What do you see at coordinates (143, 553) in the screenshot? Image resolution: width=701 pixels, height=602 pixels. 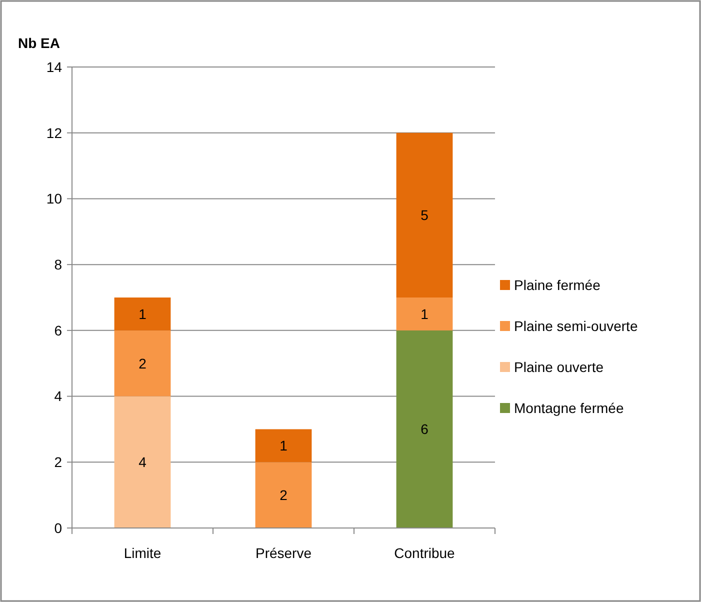 I see `x-tick-label: Limite` at bounding box center [143, 553].